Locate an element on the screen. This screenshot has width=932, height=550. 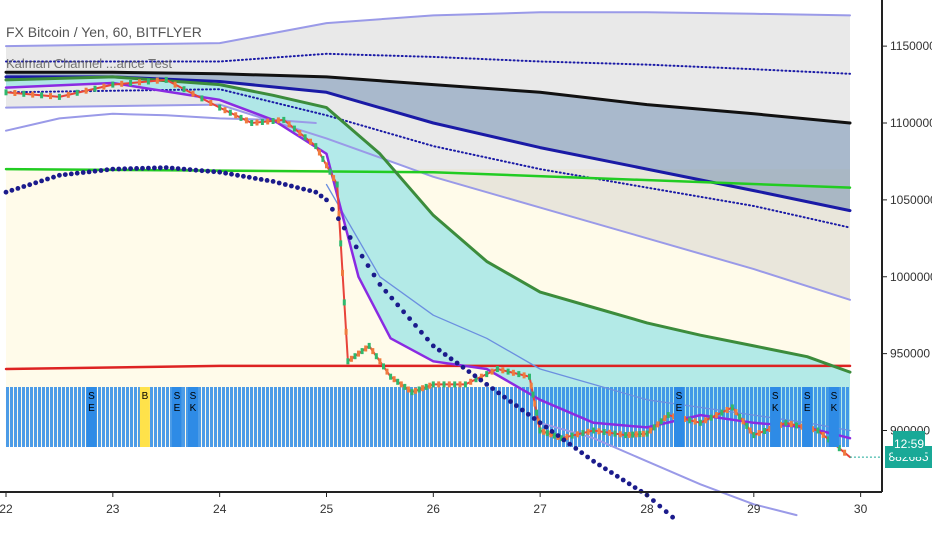
signal-marker-label: K is located at coordinates (193, 408).